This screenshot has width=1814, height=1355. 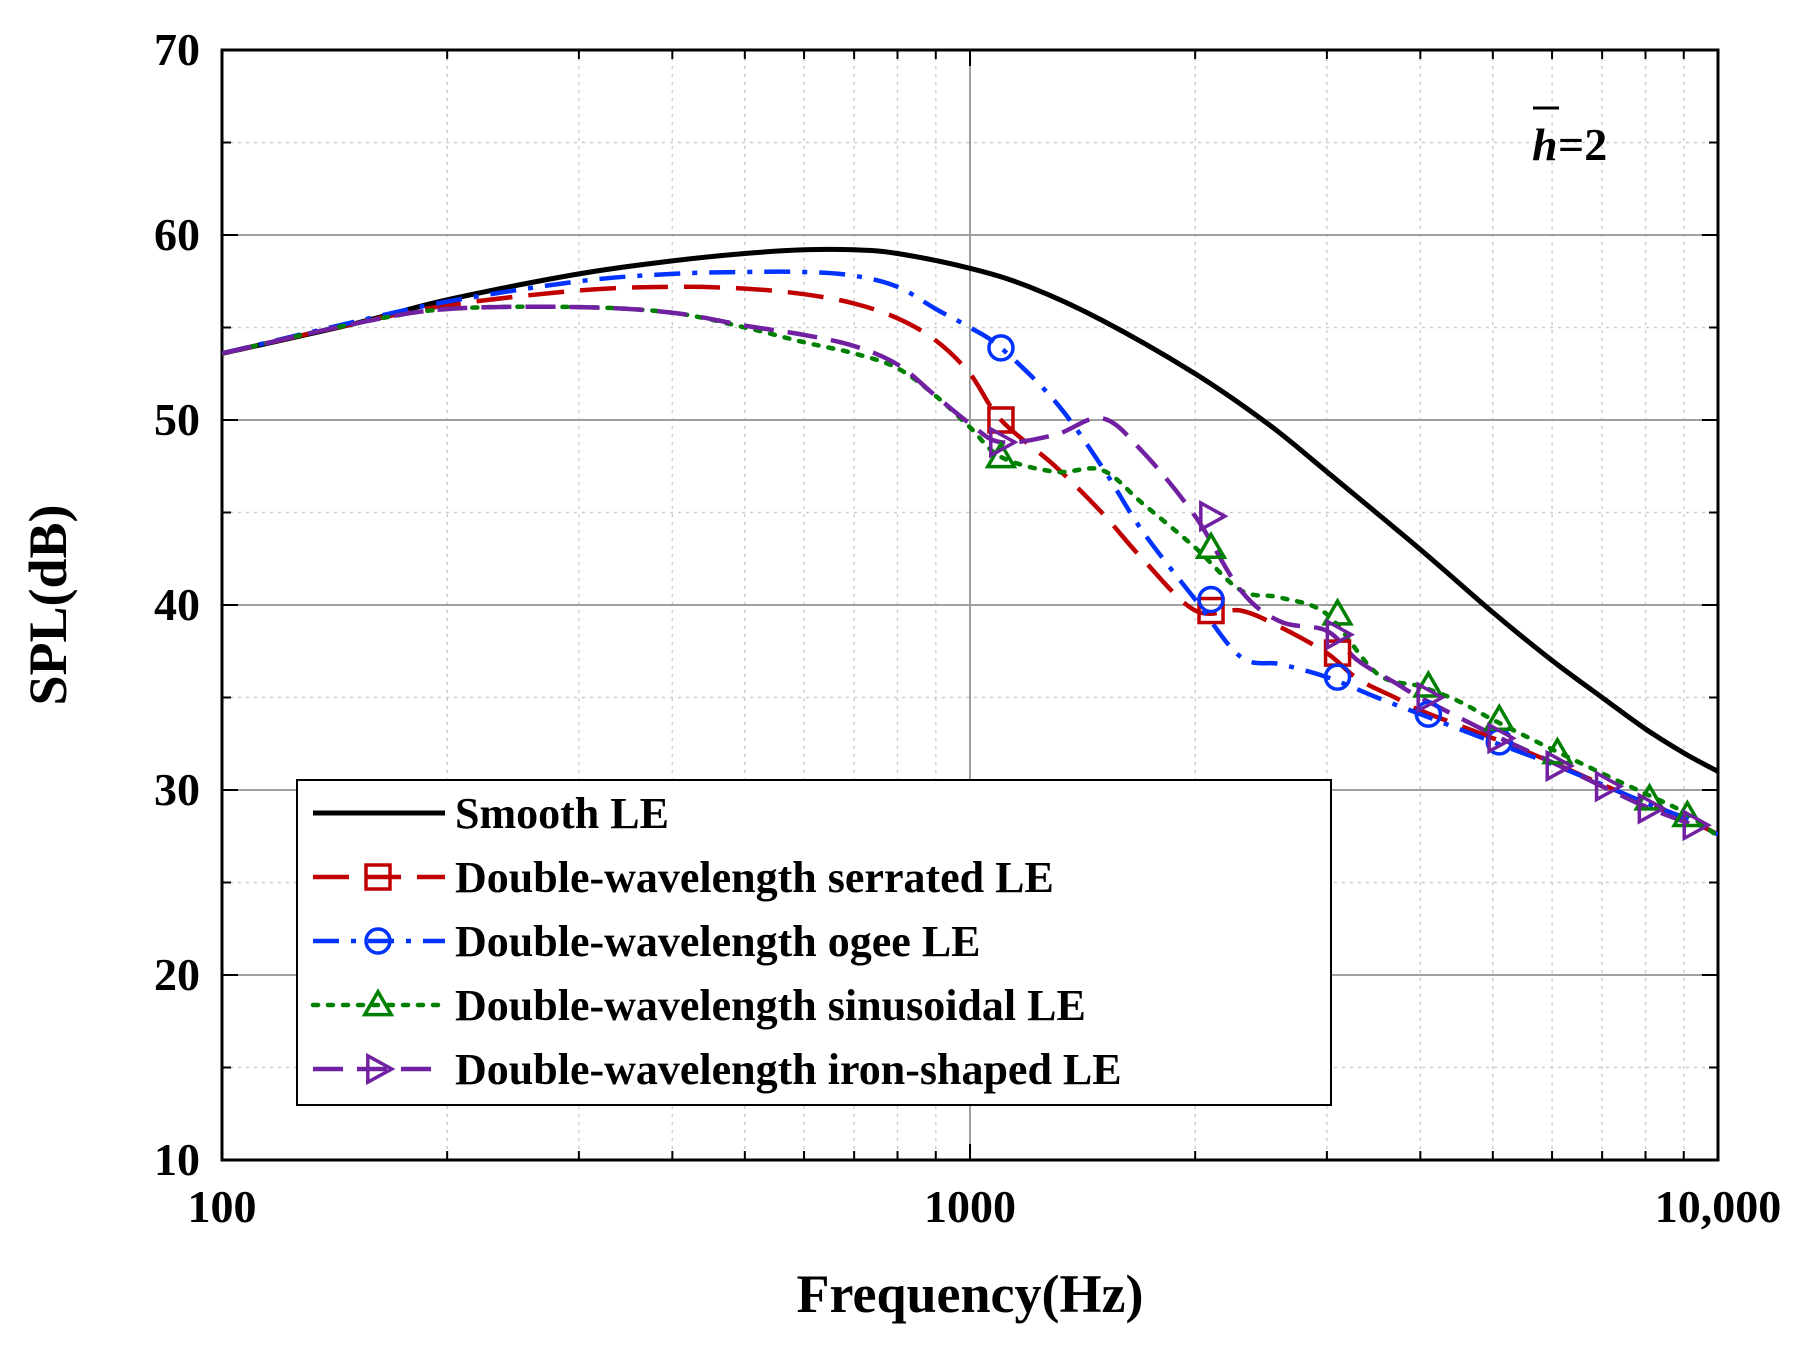 I want to click on y-tick-label: 60, so click(x=177, y=234).